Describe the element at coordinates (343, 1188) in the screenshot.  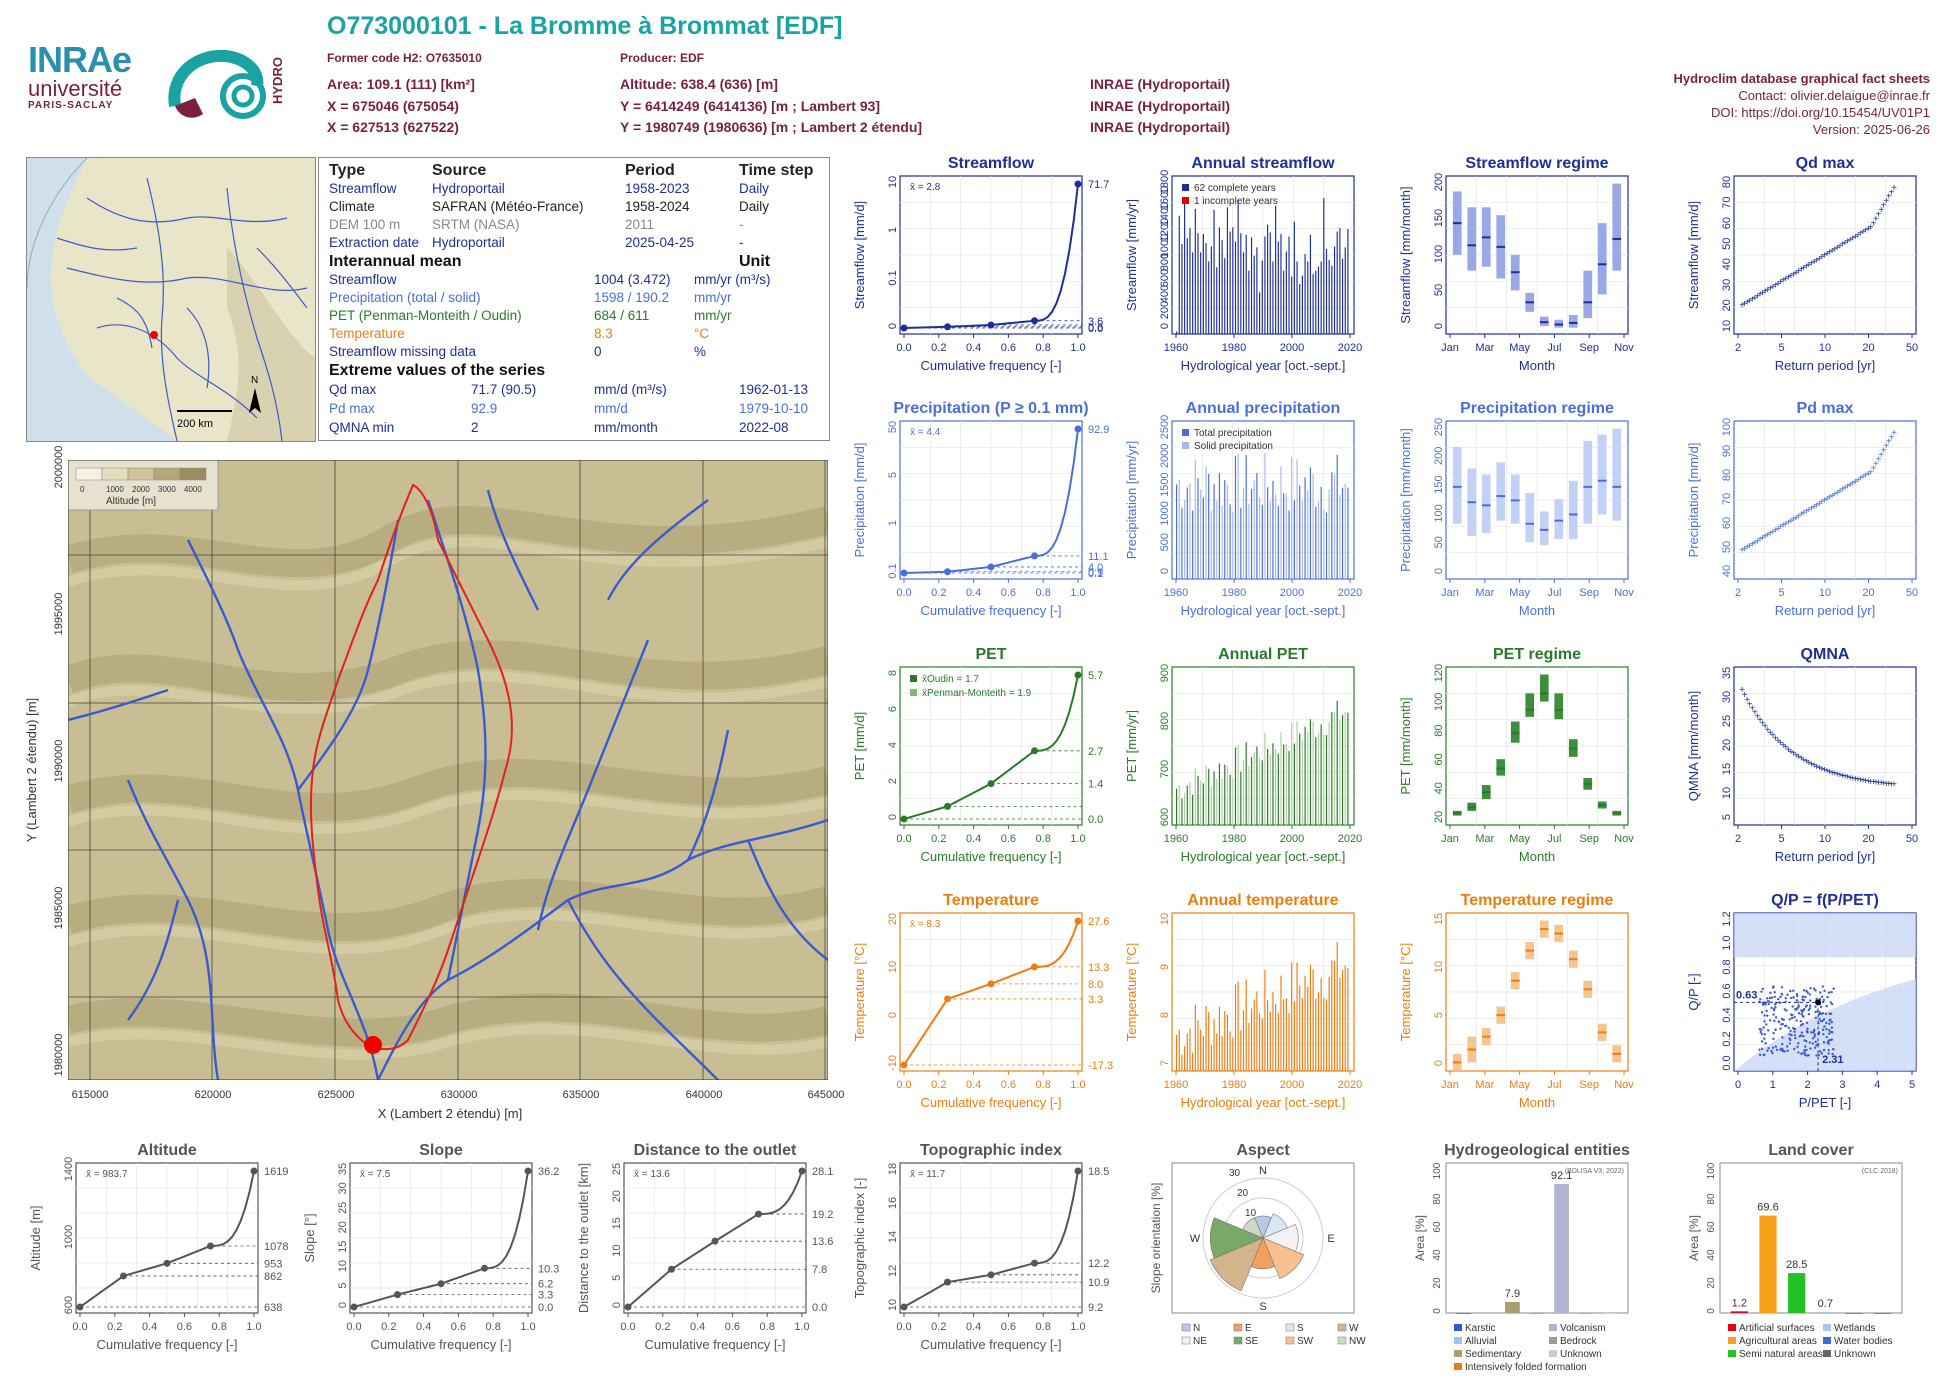
I see `y-tick-label: 30` at that location.